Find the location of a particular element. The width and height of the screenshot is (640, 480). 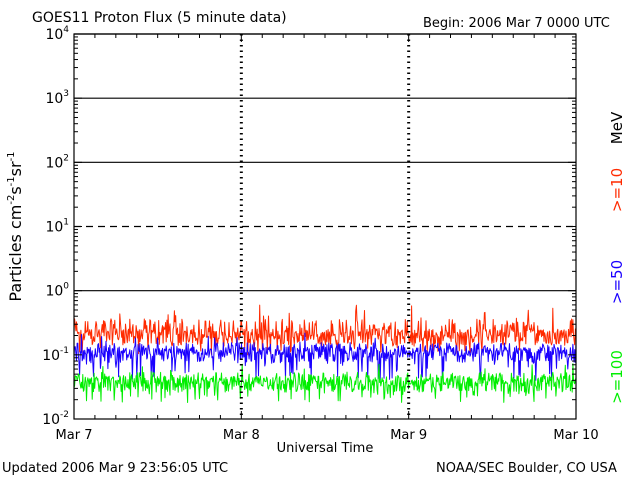

y-tick-label: 10⁴ is located at coordinates (57, 34).